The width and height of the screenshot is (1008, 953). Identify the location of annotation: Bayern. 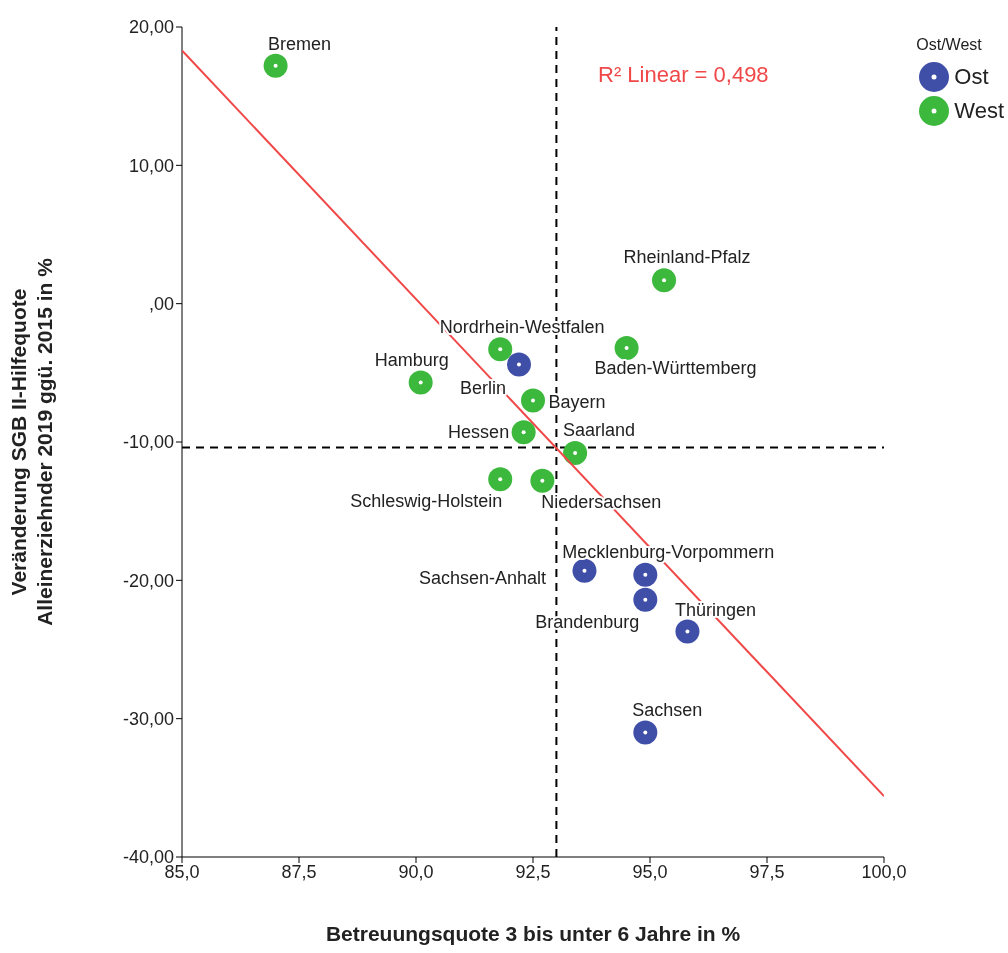
(577, 401).